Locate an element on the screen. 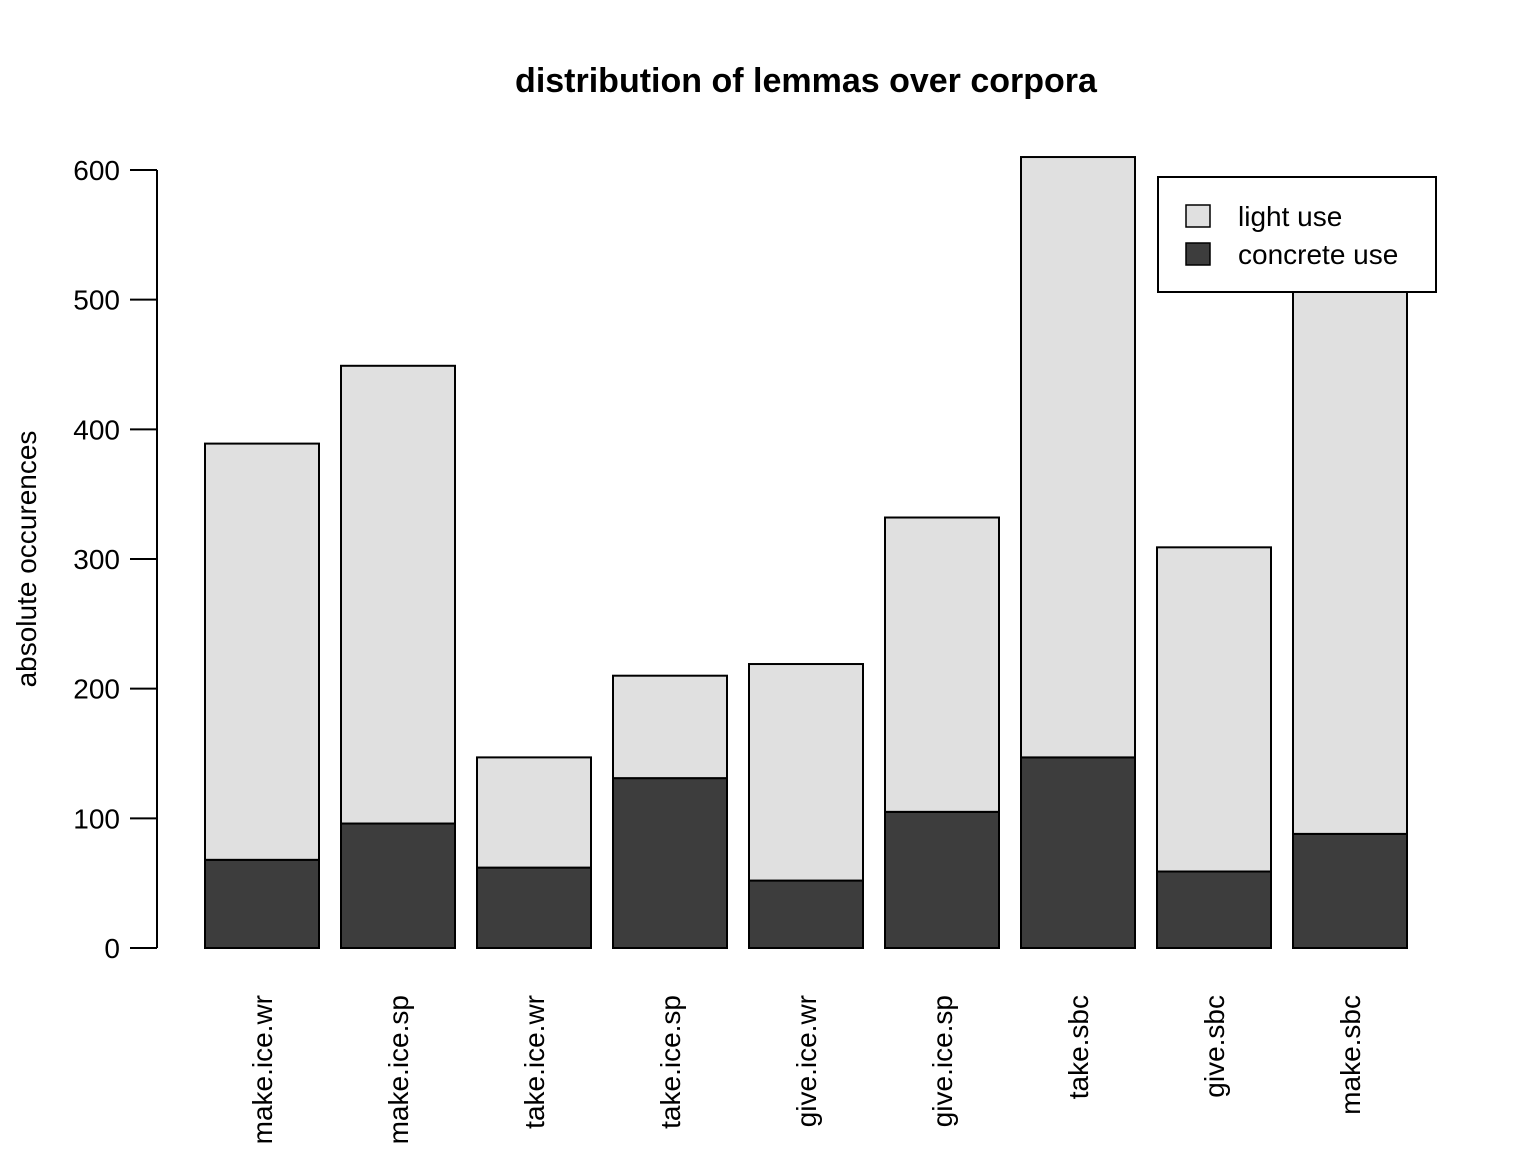 The image size is (1536, 1152). y-tick-label: 300 is located at coordinates (96, 559).